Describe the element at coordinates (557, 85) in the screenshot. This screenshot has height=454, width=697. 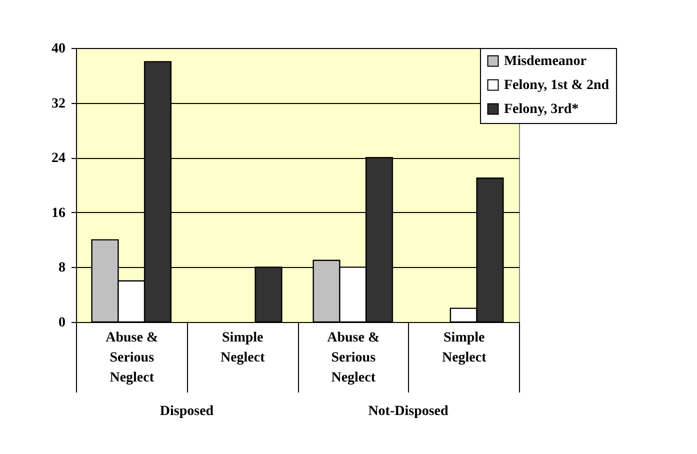
I see `legend-label: Felony, 1st & 2nd` at that location.